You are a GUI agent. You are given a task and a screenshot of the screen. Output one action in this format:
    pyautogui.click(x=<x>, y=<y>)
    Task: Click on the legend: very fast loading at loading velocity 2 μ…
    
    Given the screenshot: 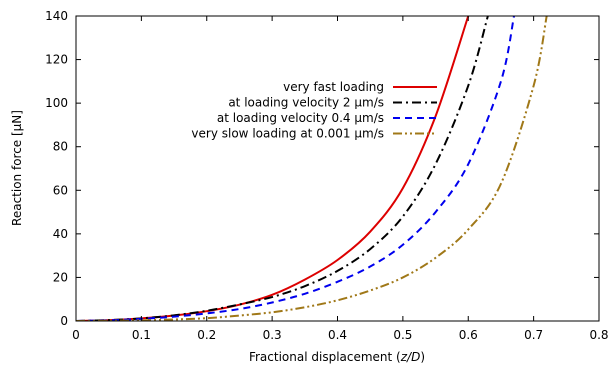 What is the action you would take?
    pyautogui.click(x=314, y=110)
    